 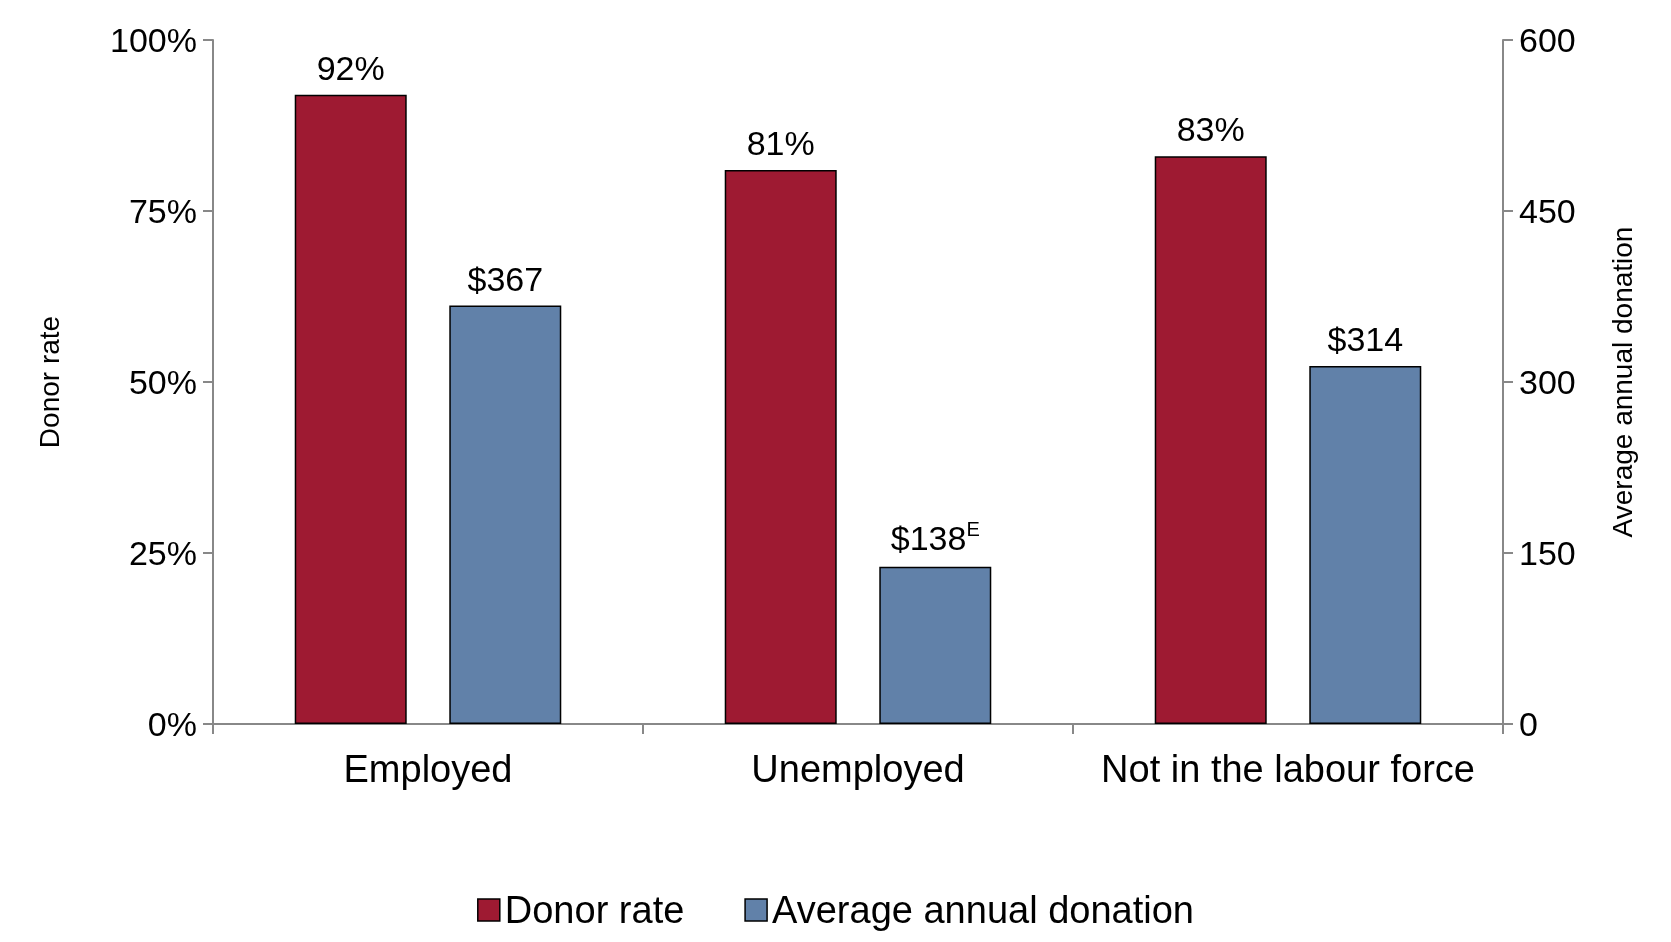 I want to click on y2-tick-label: 150, so click(x=1547, y=553).